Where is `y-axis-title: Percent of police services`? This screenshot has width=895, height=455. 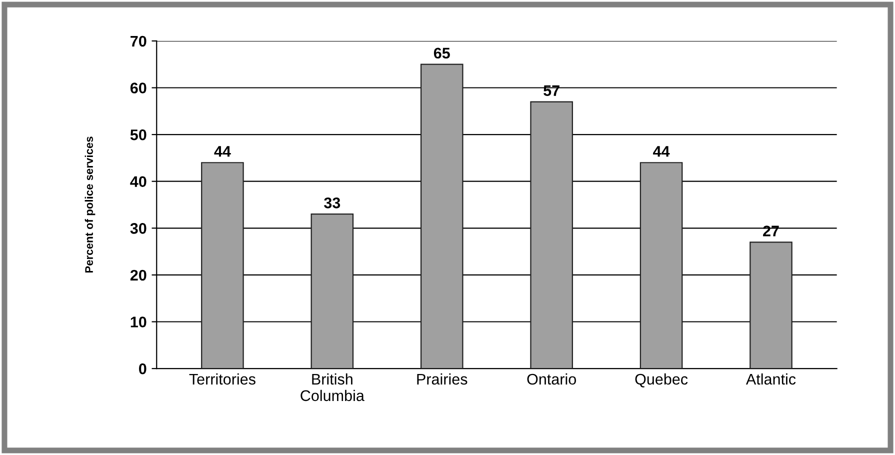
y-axis-title: Percent of police services is located at coordinates (90, 204).